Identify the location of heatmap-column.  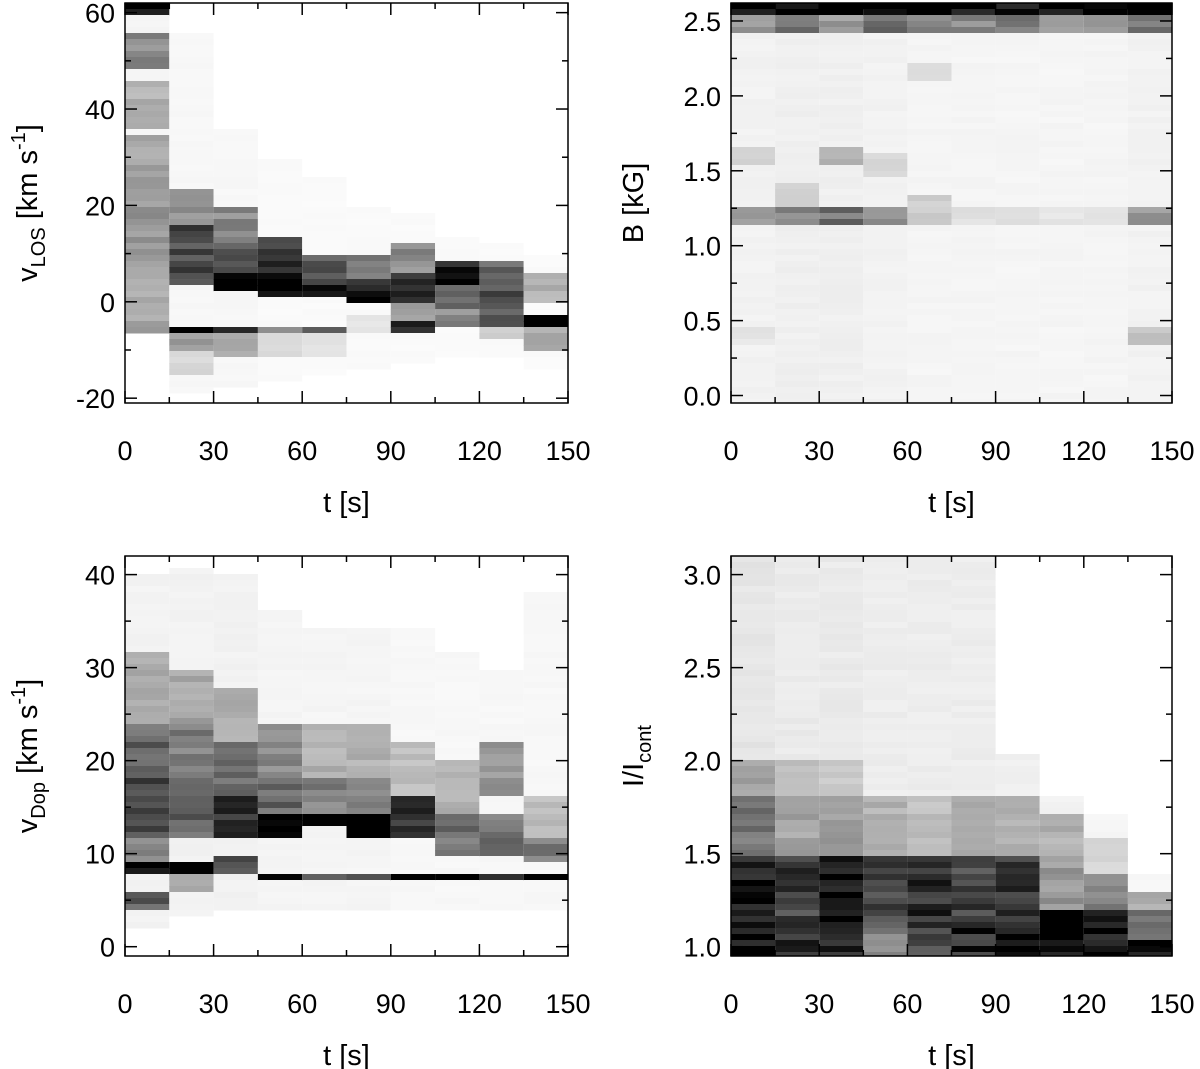
(1061, 203).